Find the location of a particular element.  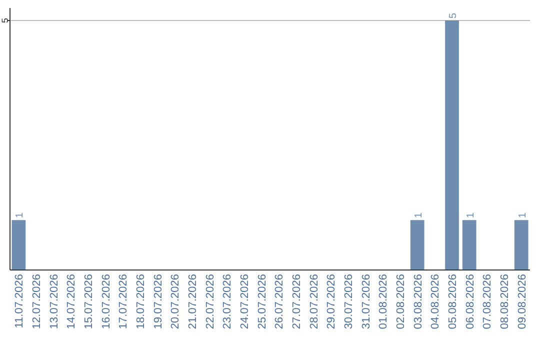

x-tick-label: 30.07.2026 is located at coordinates (349, 302).